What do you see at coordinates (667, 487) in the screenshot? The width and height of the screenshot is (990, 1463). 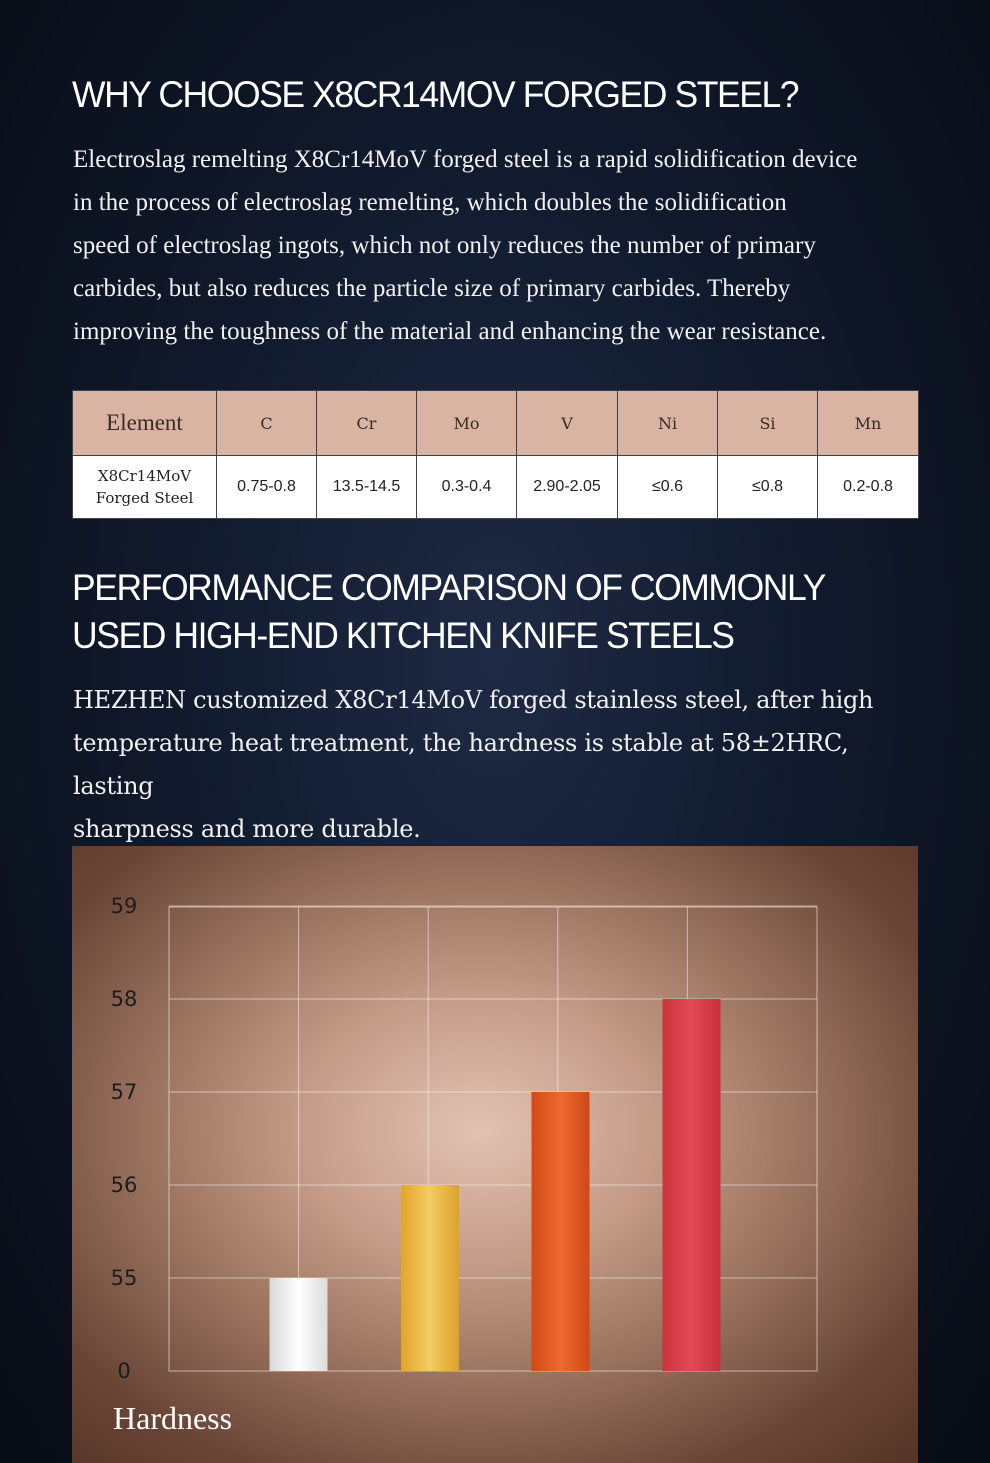 I see `cell-ni: ≤0.6` at bounding box center [667, 487].